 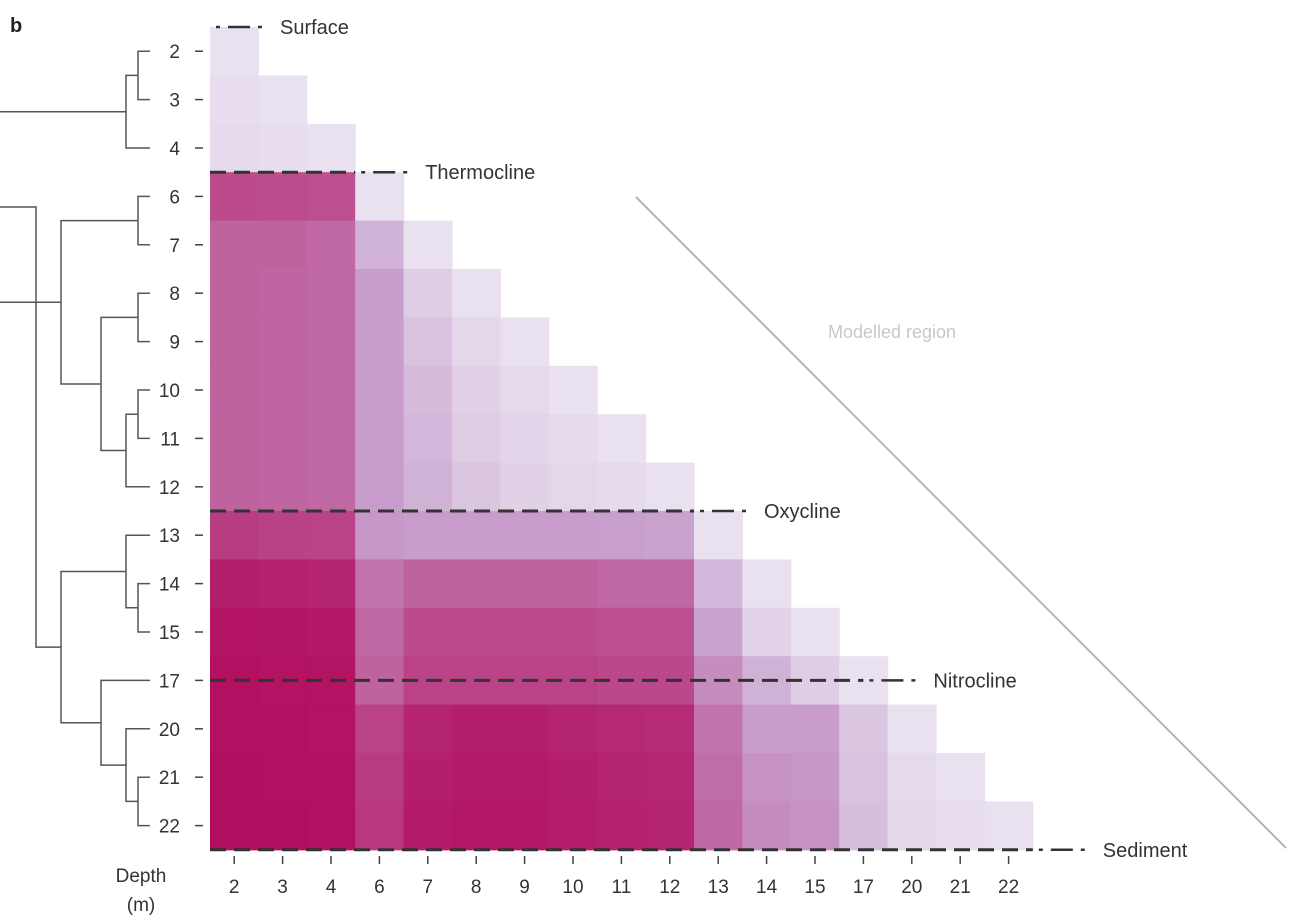 I want to click on y-tick-label: 20, so click(x=169, y=730).